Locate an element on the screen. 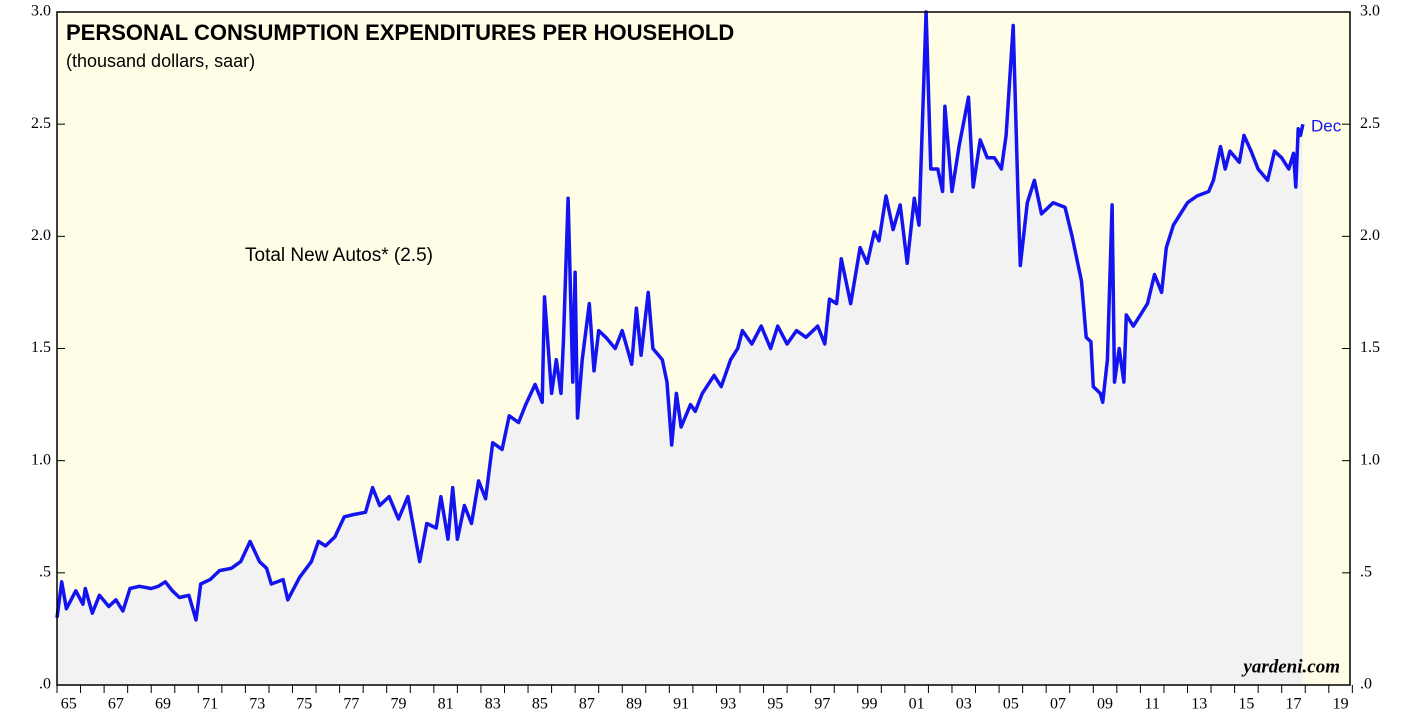 Image resolution: width=1419 pixels, height=724 pixels. x-tick-label: 05 is located at coordinates (1011, 704).